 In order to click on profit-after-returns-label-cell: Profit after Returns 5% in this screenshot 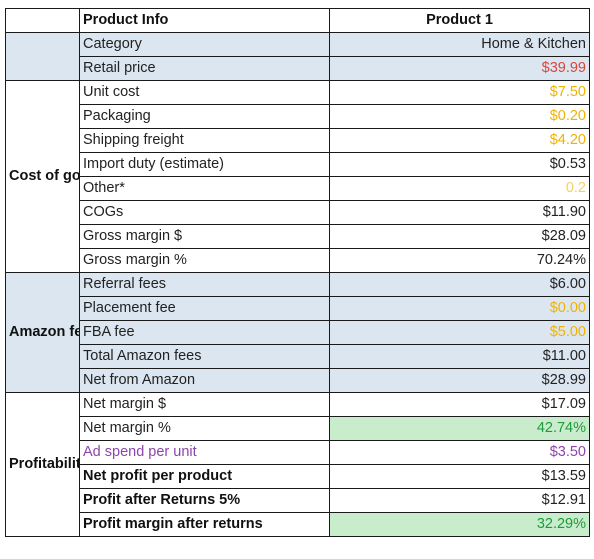, I will do `click(204, 500)`.